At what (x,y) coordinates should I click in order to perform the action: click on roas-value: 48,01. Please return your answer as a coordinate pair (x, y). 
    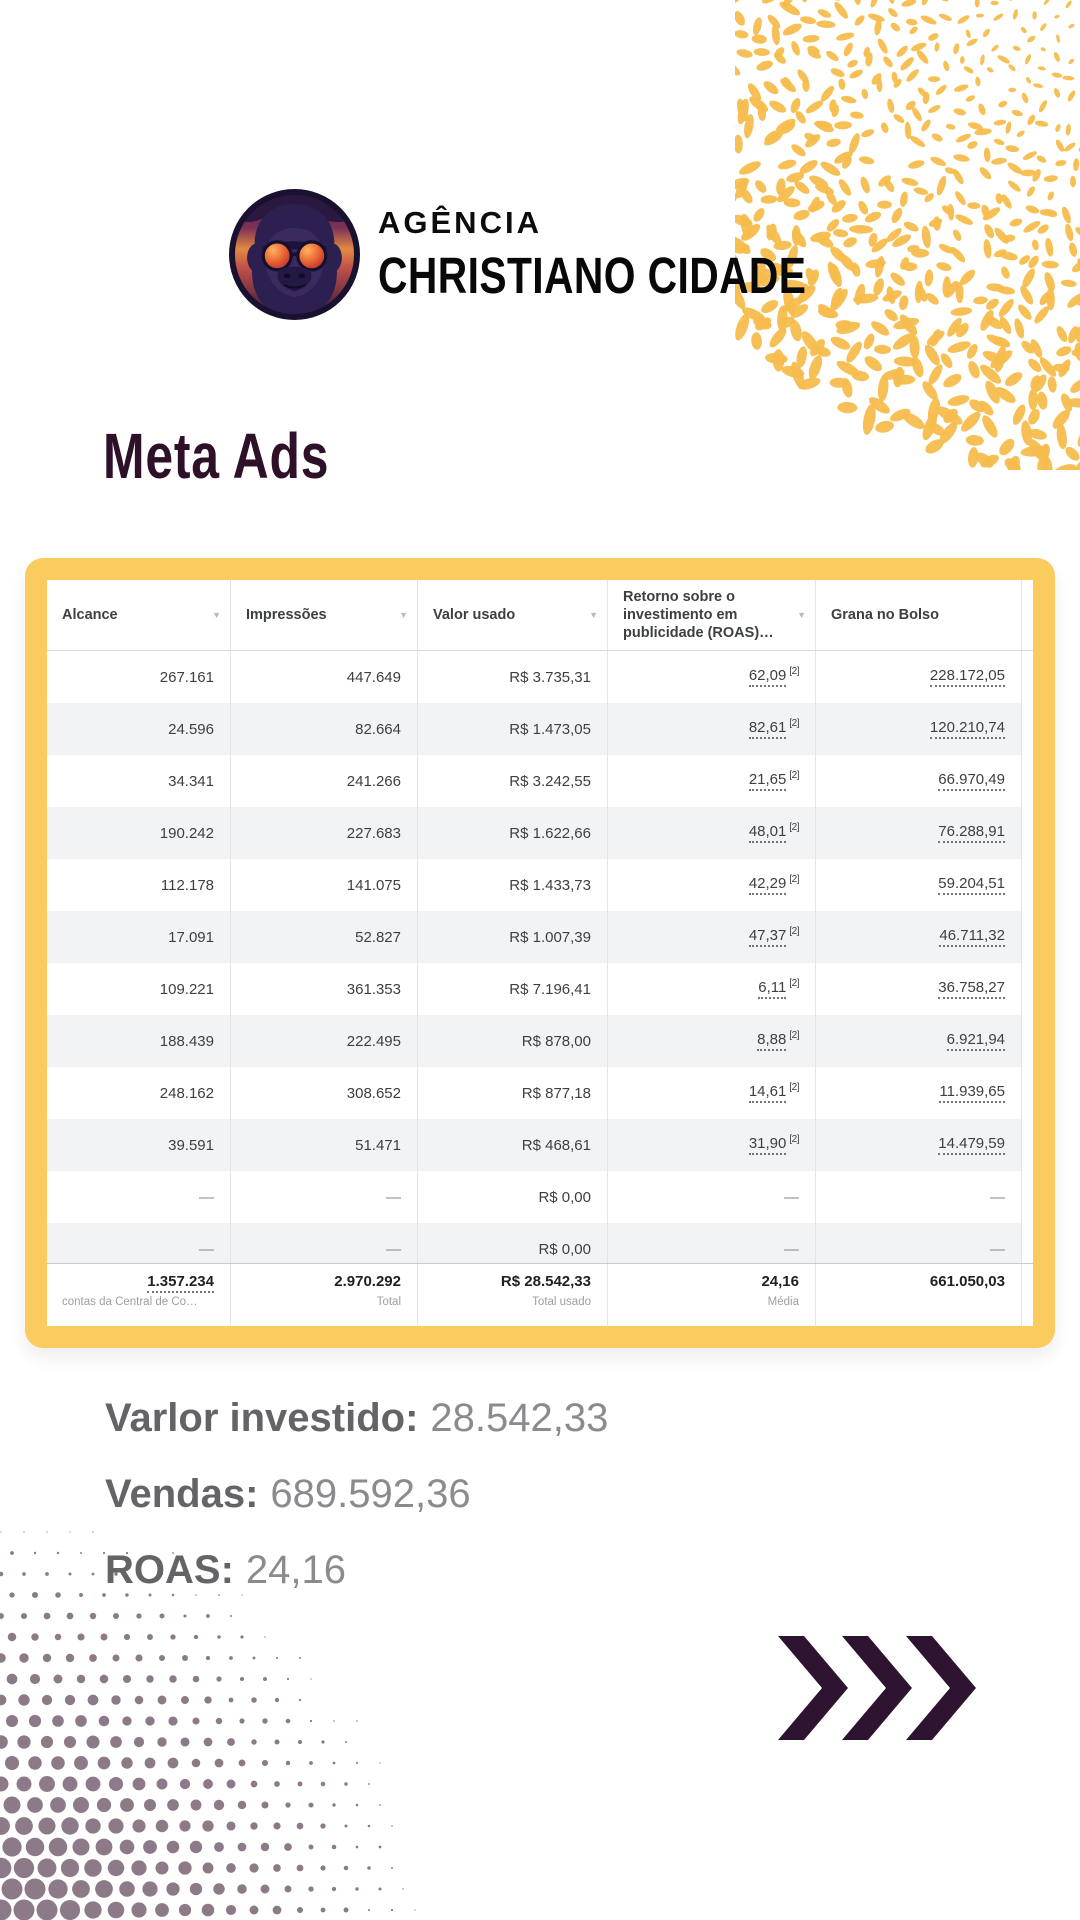
    Looking at the image, I should click on (767, 833).